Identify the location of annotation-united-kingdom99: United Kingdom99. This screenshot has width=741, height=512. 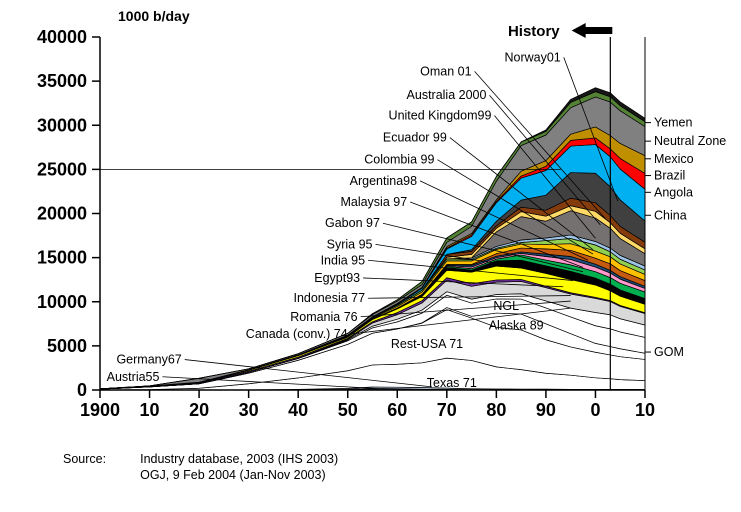
(440, 116).